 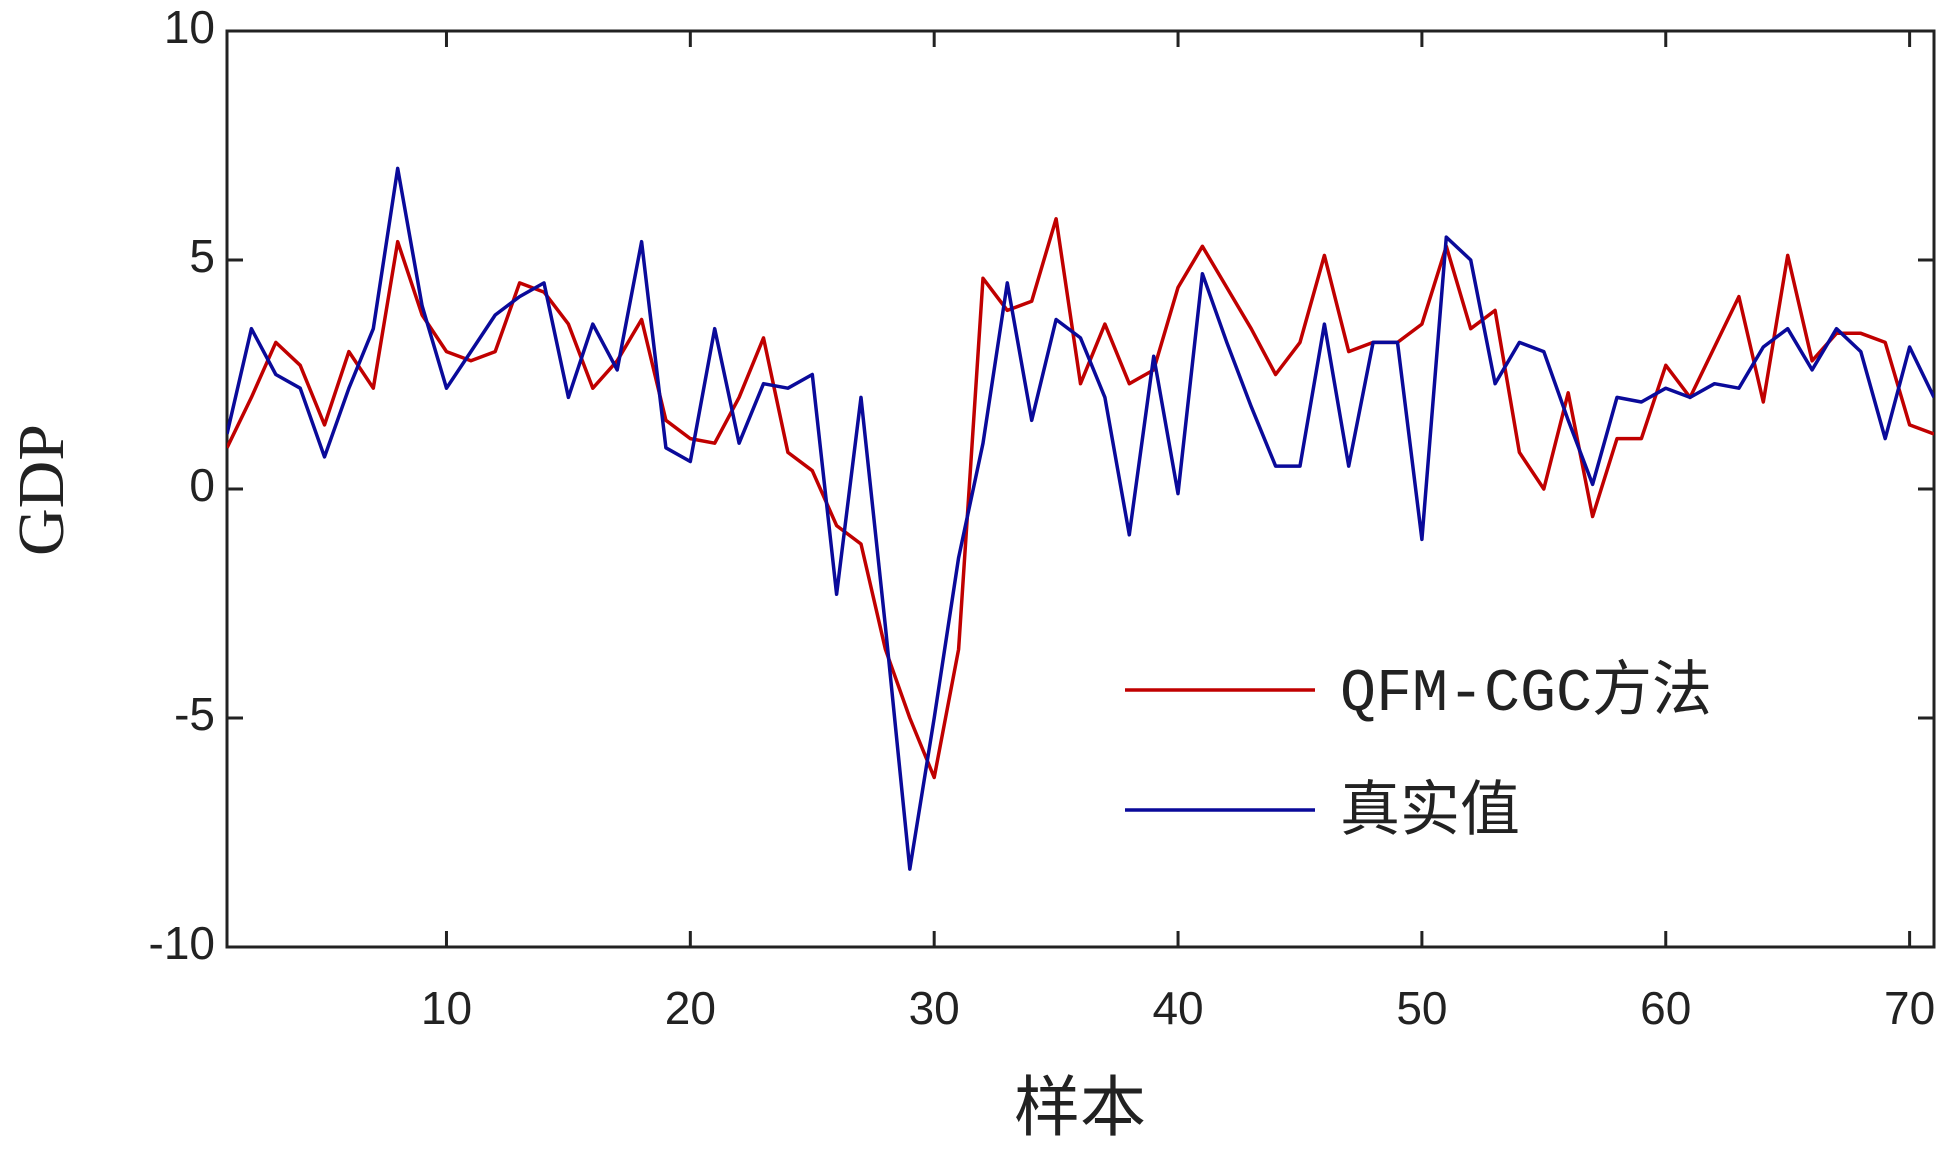 What do you see at coordinates (189, 27) in the screenshot?
I see `y-tick-label: 10` at bounding box center [189, 27].